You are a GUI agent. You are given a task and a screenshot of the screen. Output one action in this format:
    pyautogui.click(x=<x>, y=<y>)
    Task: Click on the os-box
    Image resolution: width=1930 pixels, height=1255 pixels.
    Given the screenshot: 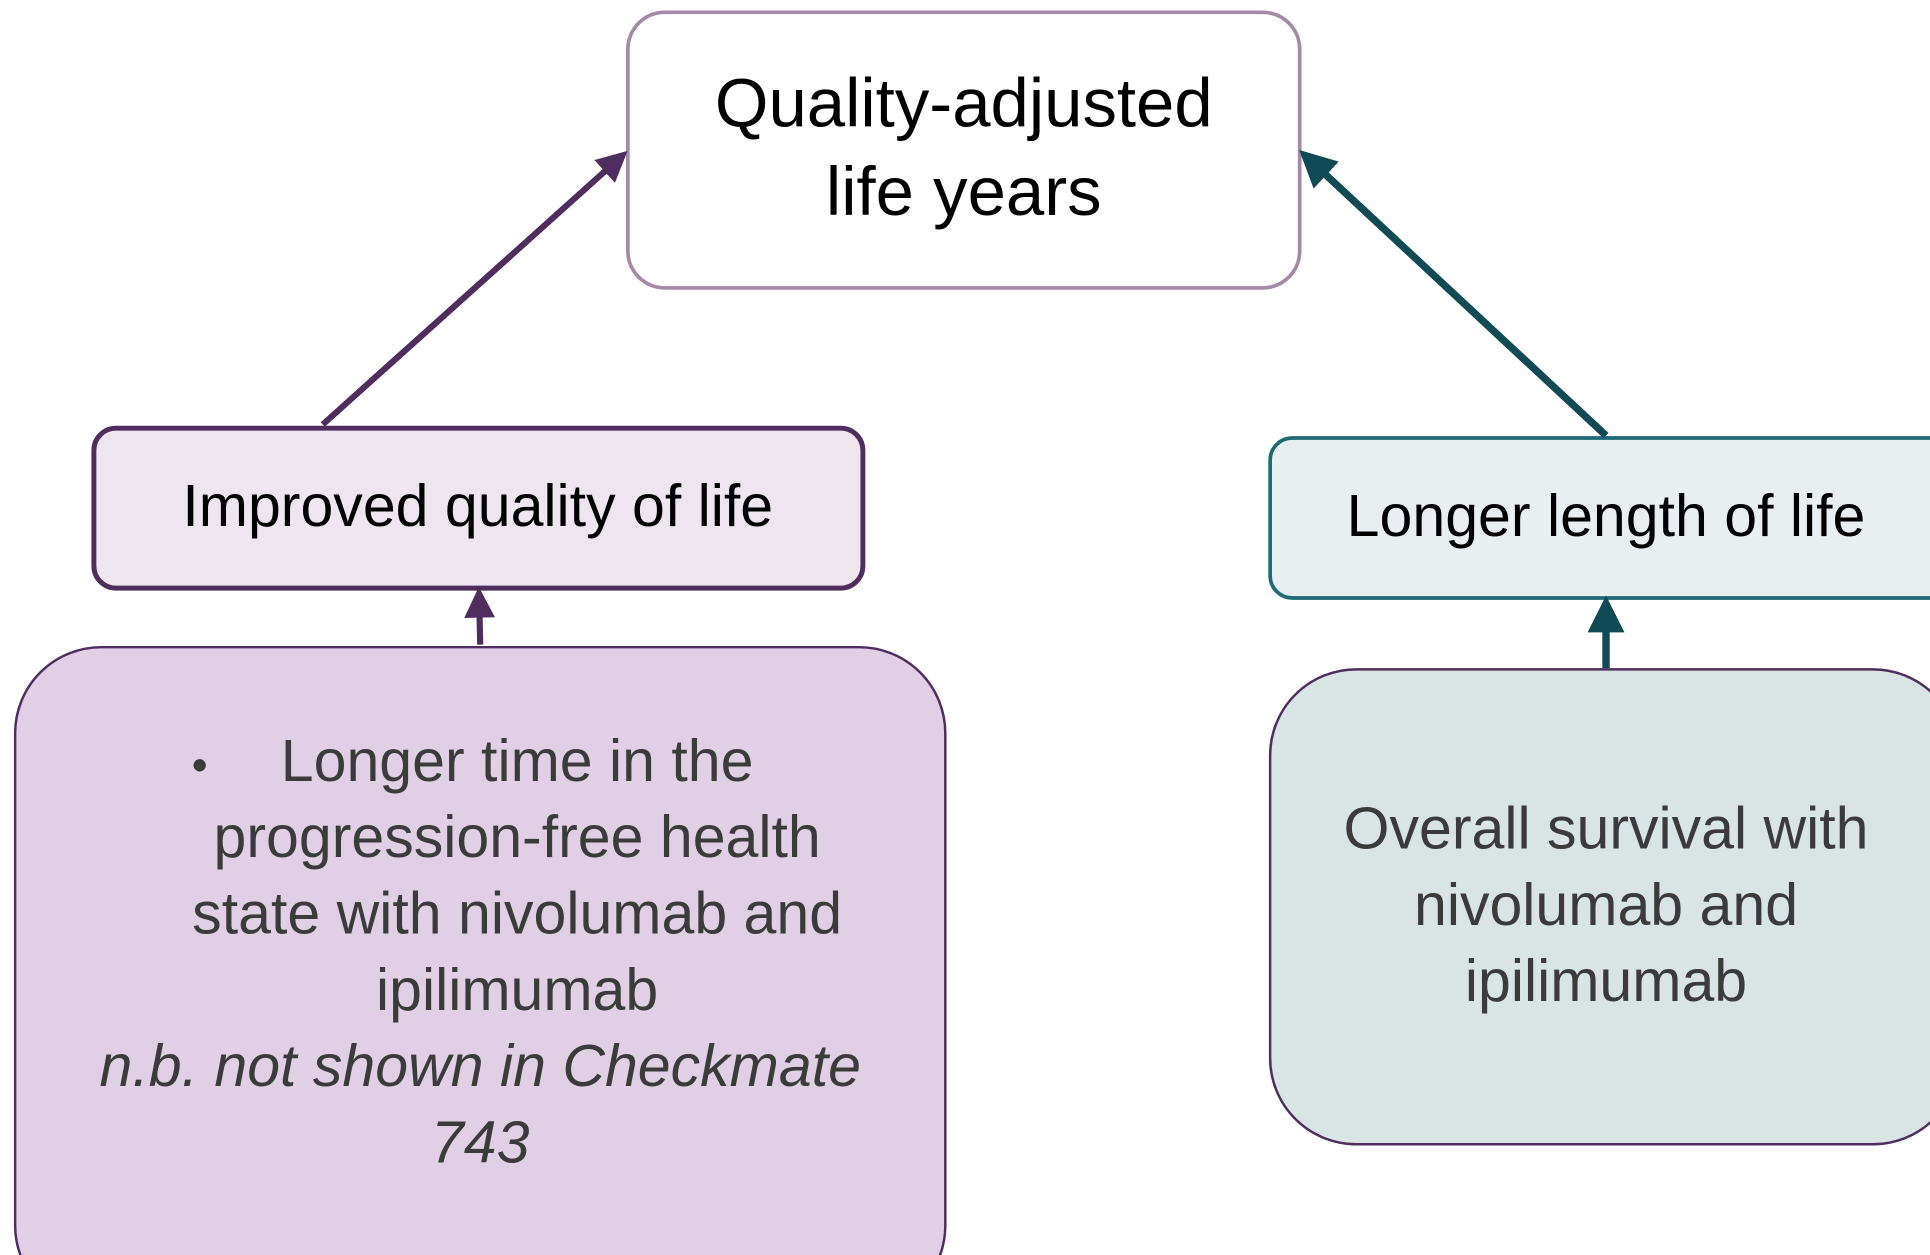 What is the action you would take?
    pyautogui.click(x=1599, y=907)
    